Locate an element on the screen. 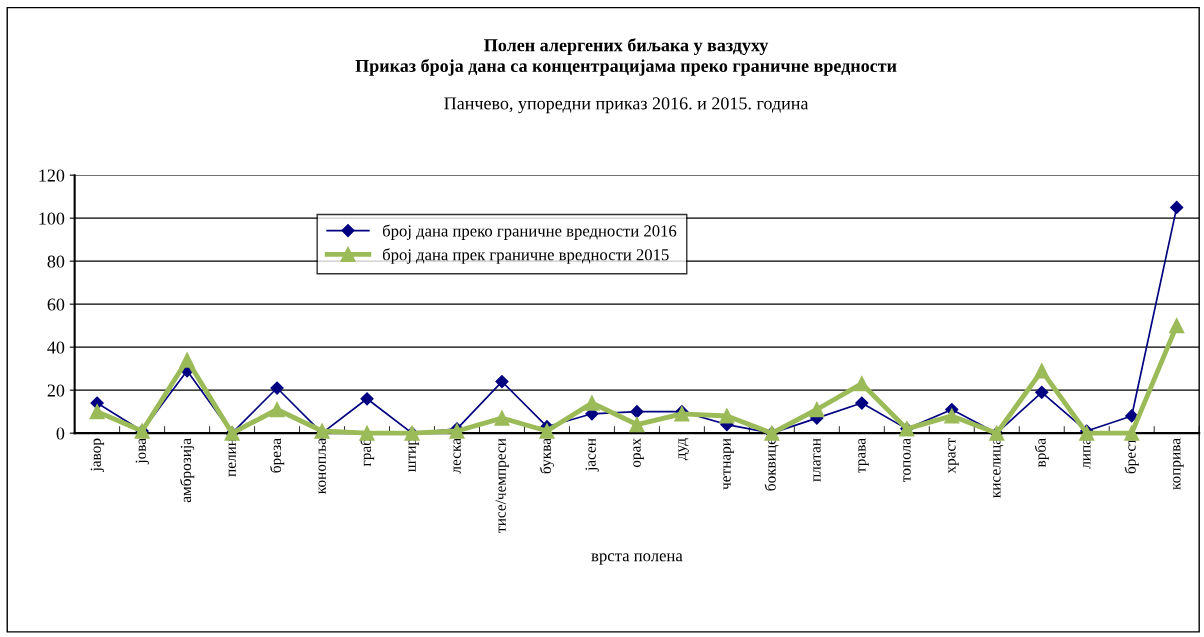 The width and height of the screenshot is (1204, 637). x-tick-label: топола is located at coordinates (907, 460).